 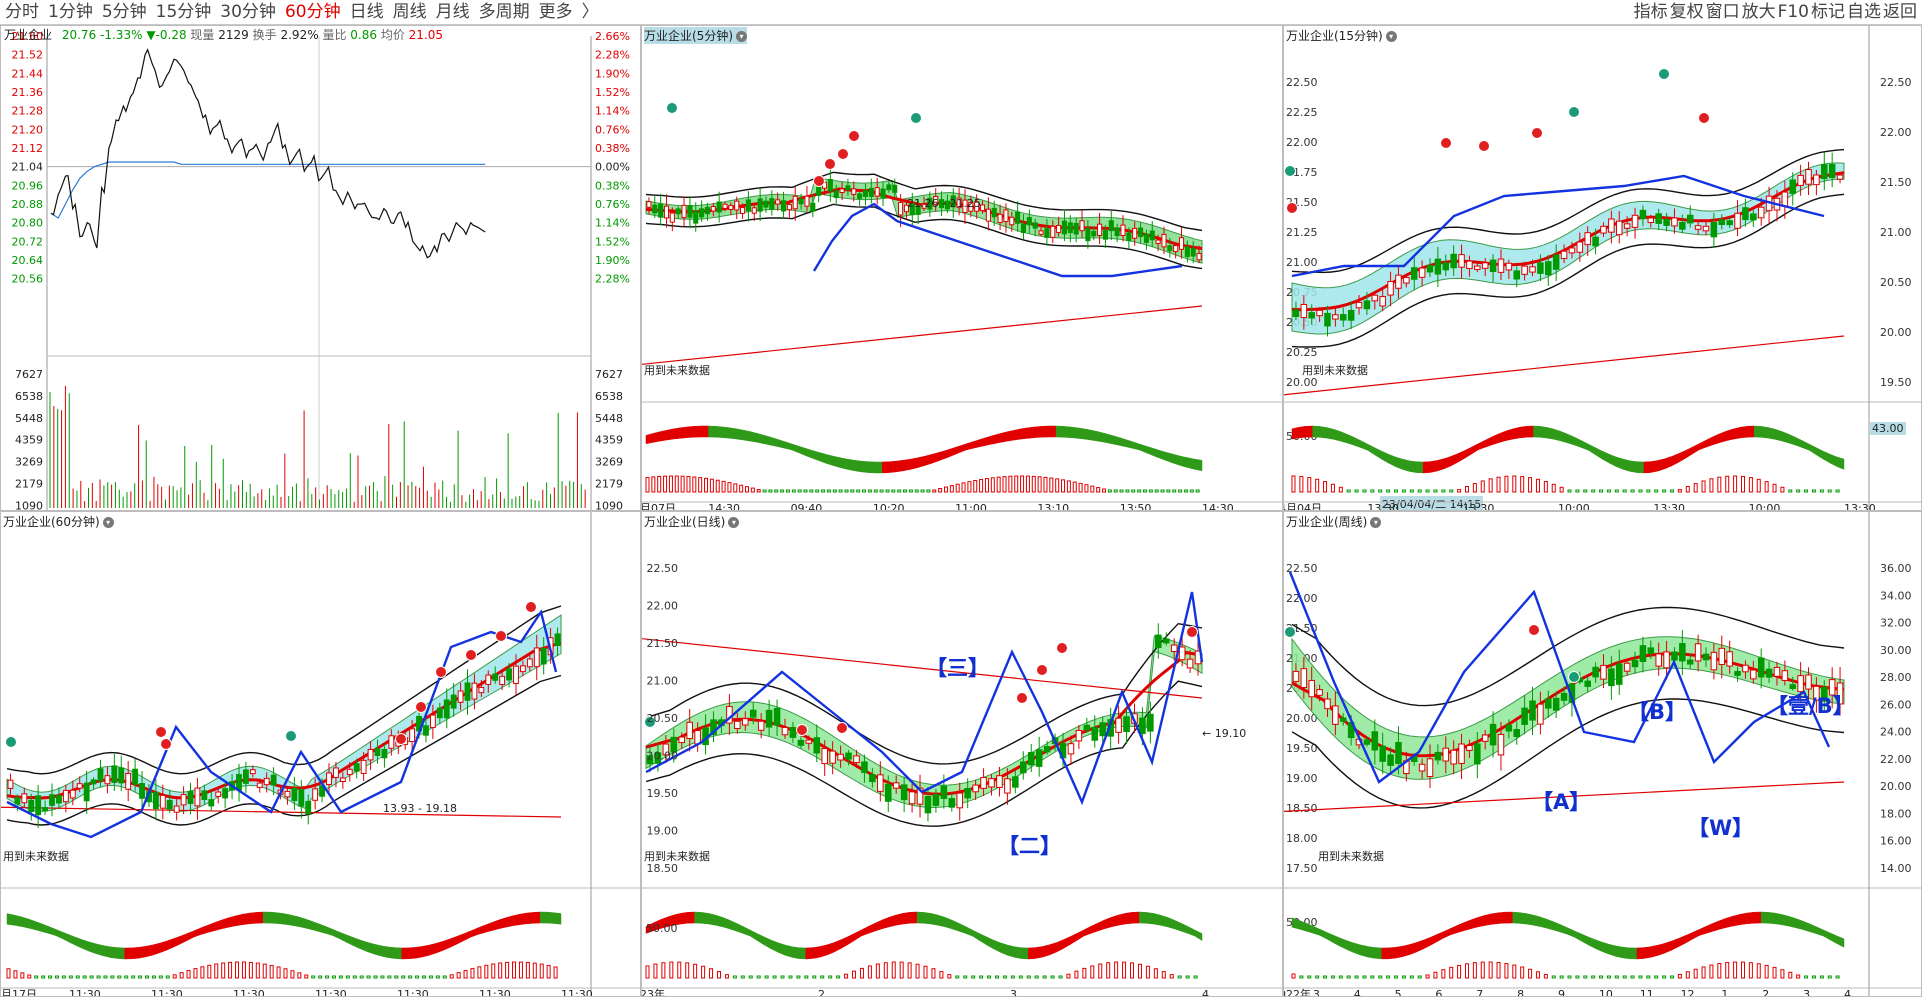 I want to click on period-tab-4: 30分钟, so click(x=248, y=12).